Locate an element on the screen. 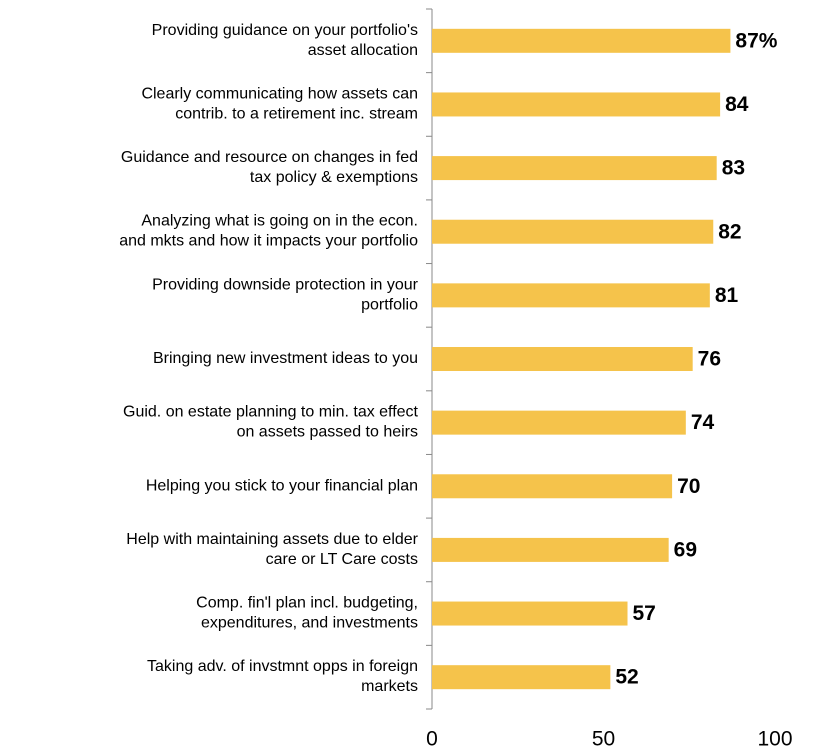 Image resolution: width=814 pixels, height=751 pixels. value-label: 87% is located at coordinates (756, 40).